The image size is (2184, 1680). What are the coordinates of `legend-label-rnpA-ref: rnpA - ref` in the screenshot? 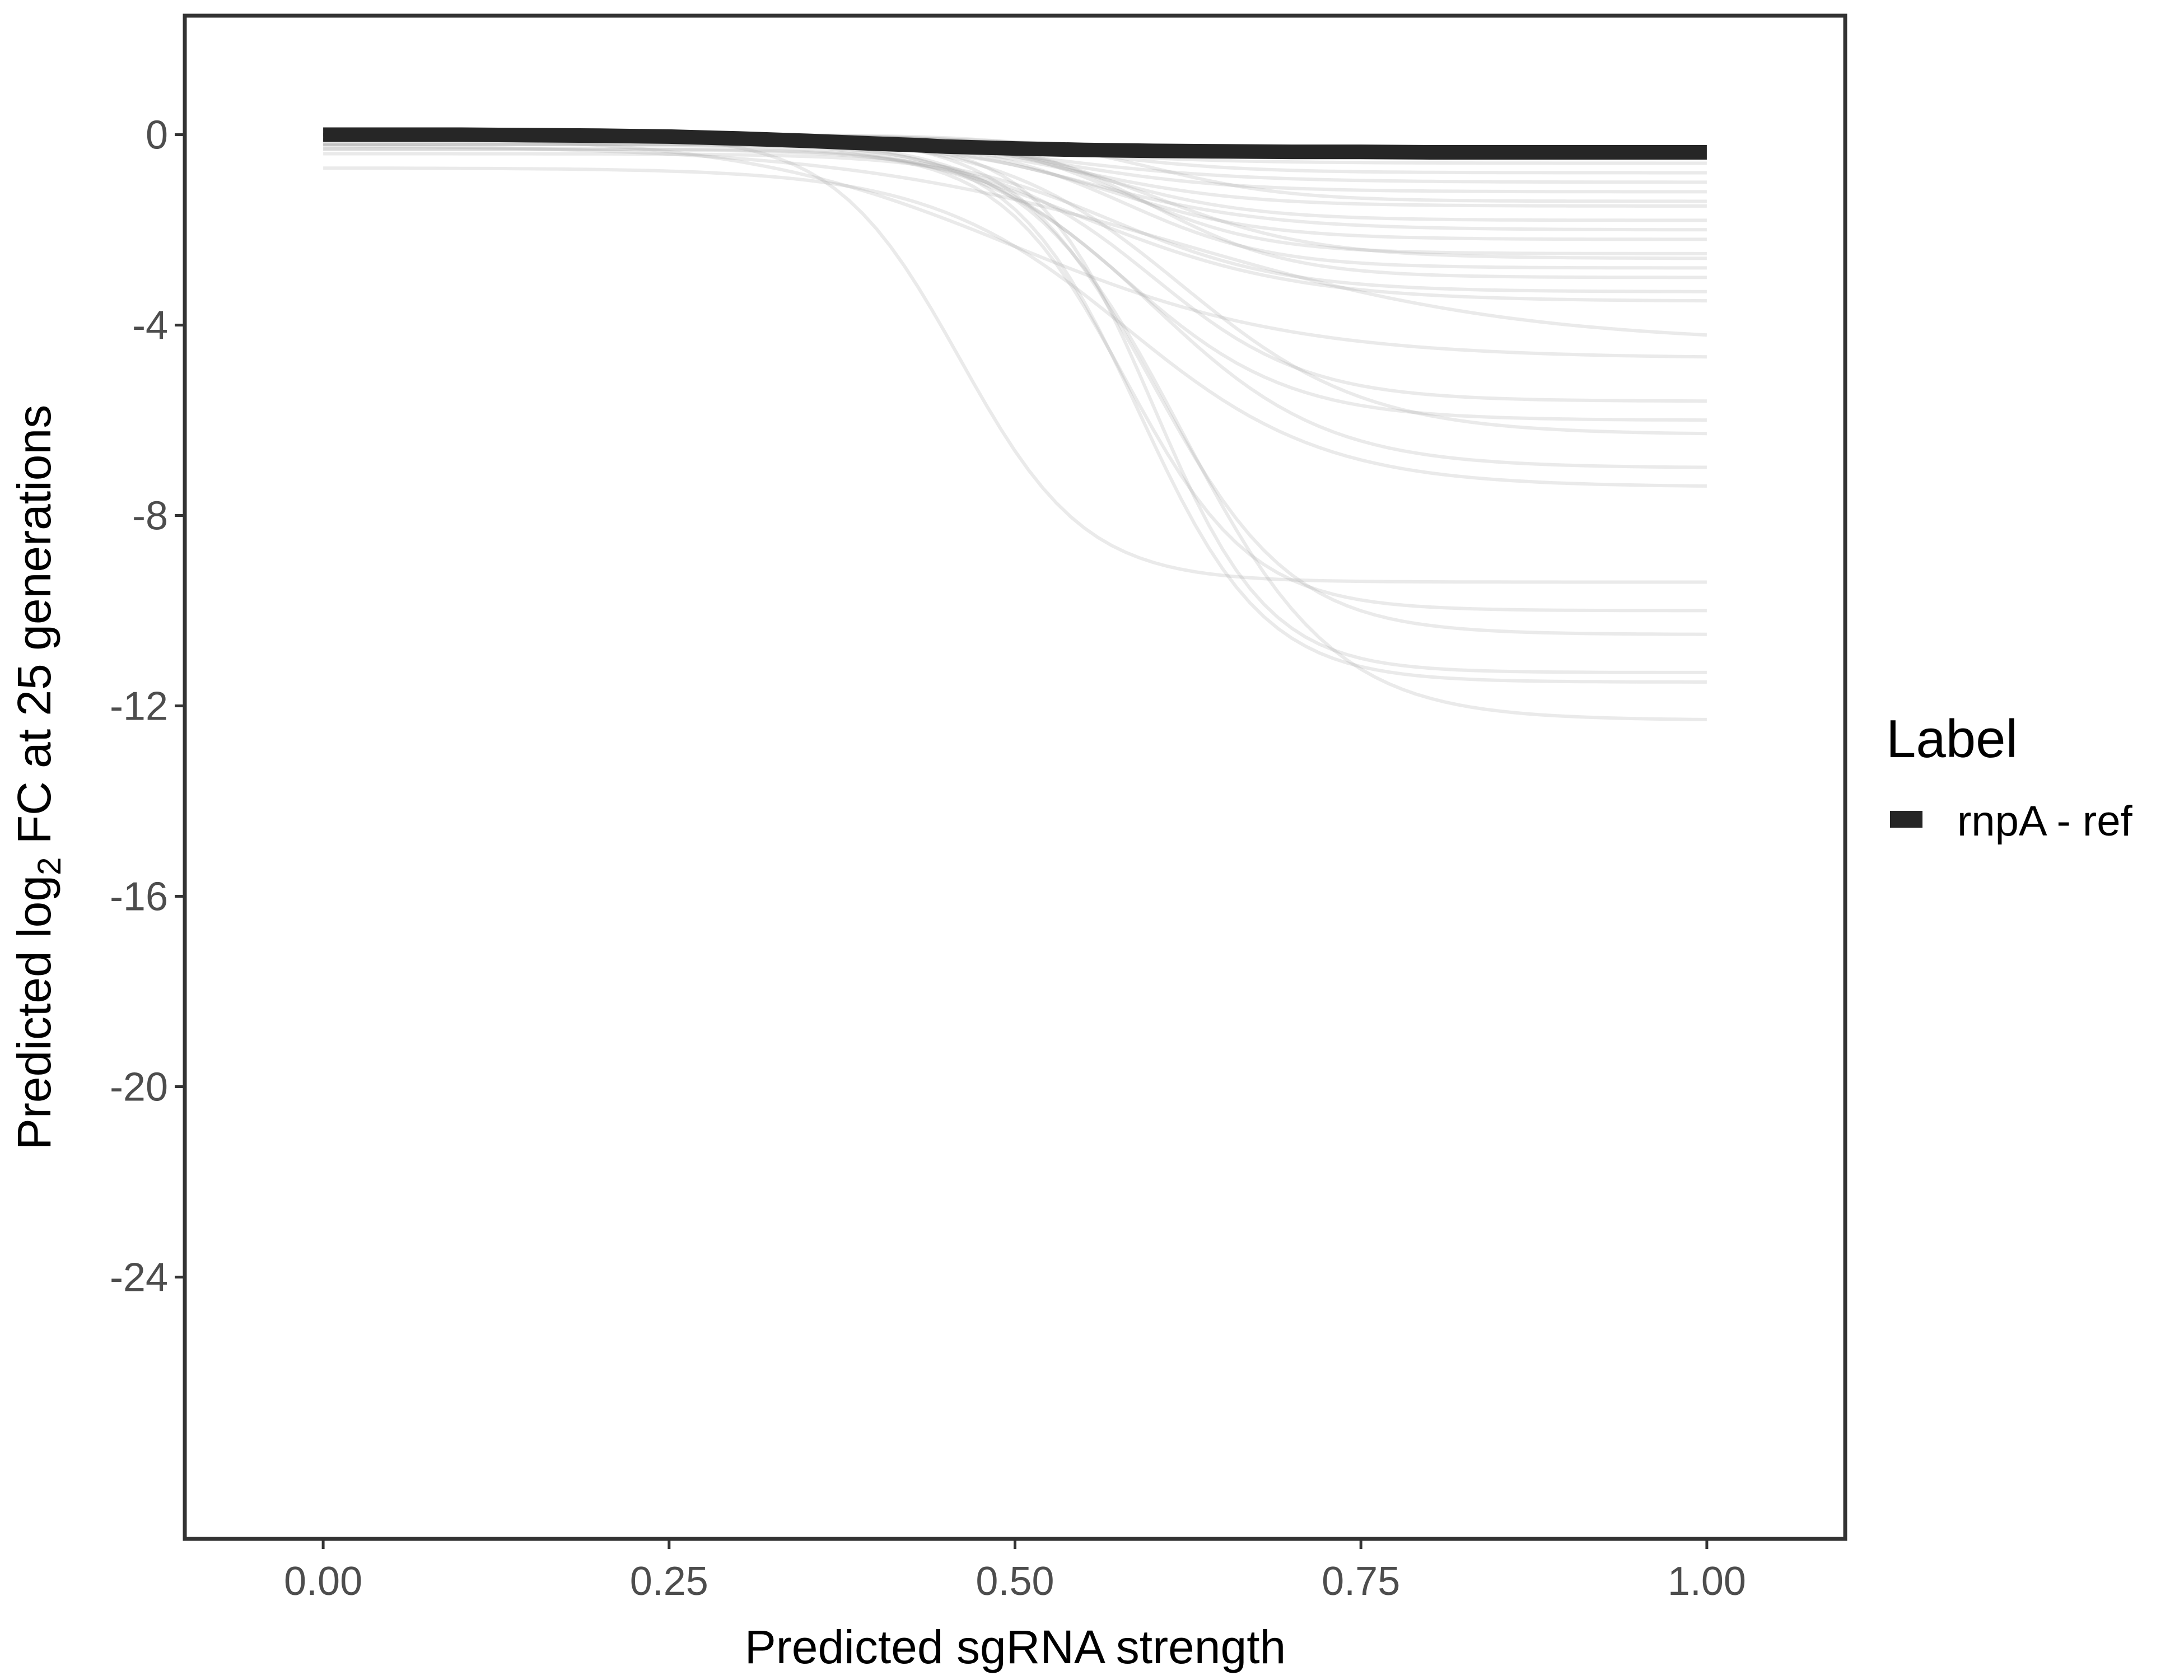 It's located at (2045, 821).